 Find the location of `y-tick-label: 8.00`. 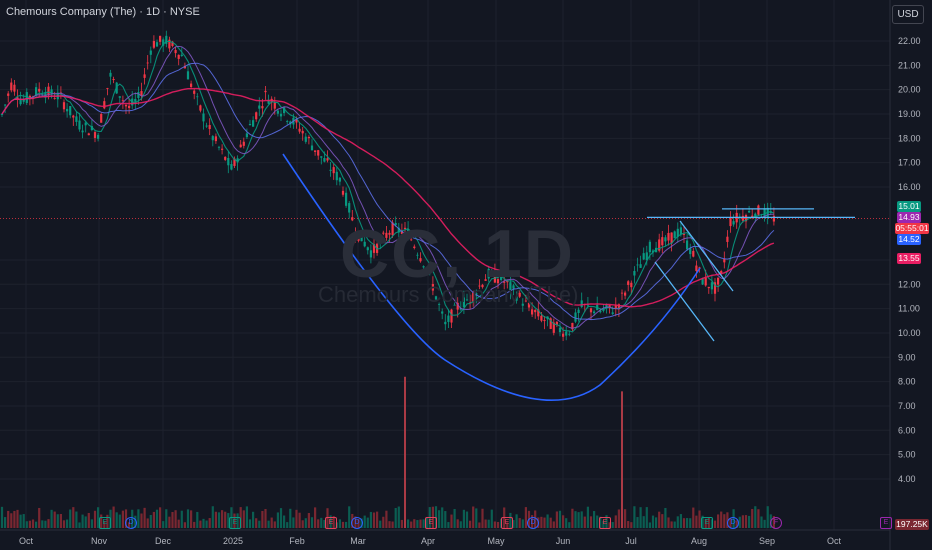

y-tick-label: 8.00 is located at coordinates (907, 382).